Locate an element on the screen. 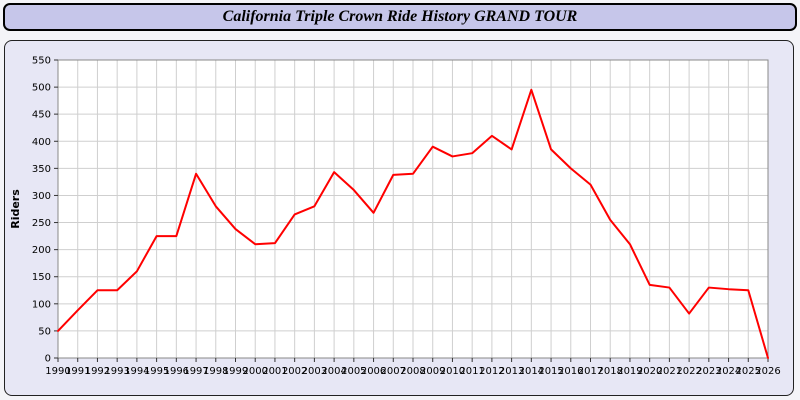 Image resolution: width=800 pixels, height=400 pixels. svg-text: 2001 is located at coordinates (274, 371).